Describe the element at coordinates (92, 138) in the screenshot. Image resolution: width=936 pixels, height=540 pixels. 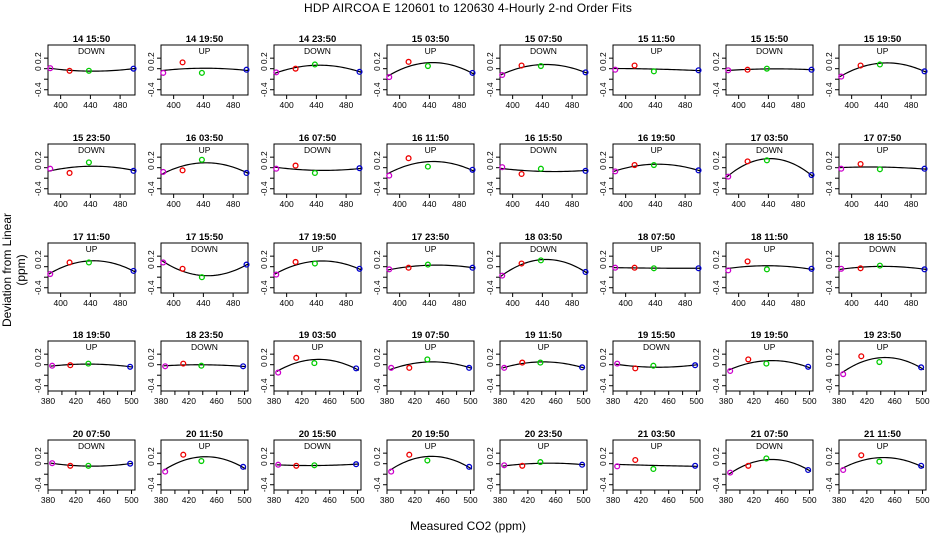
I see `panel-title: 15 23:50` at that location.